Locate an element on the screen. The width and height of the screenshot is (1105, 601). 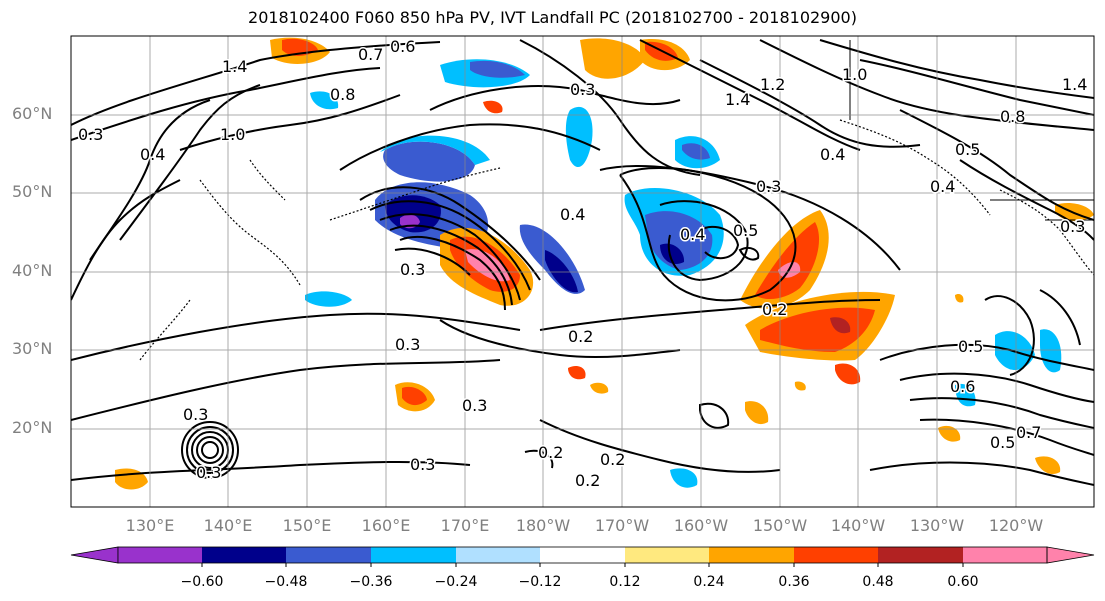
boundaries is located at coordinates (971, 130).